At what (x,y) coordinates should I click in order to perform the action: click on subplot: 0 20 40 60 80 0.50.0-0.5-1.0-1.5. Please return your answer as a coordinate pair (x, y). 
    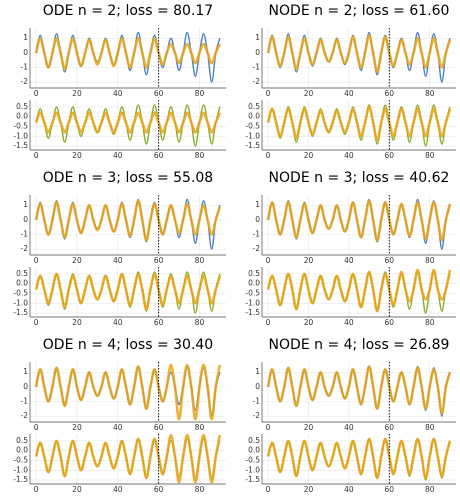
    Looking at the image, I should click on (350, 464).